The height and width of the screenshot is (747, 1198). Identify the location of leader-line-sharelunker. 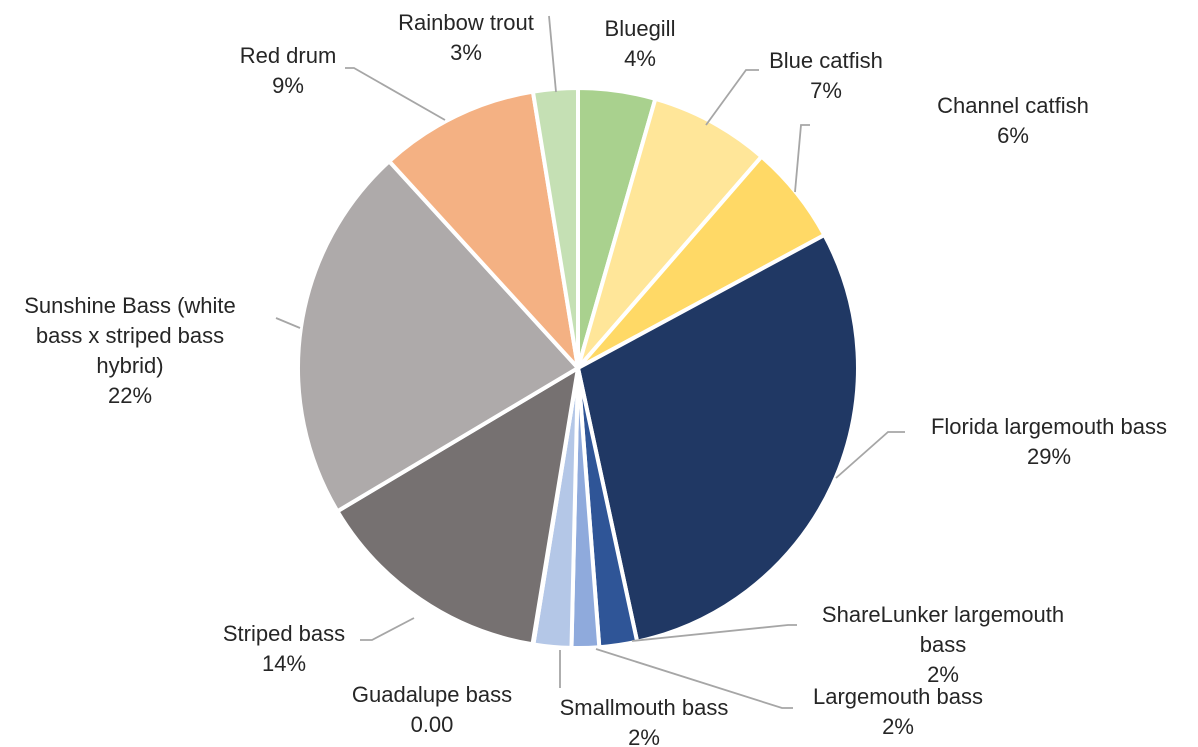
(714, 633).